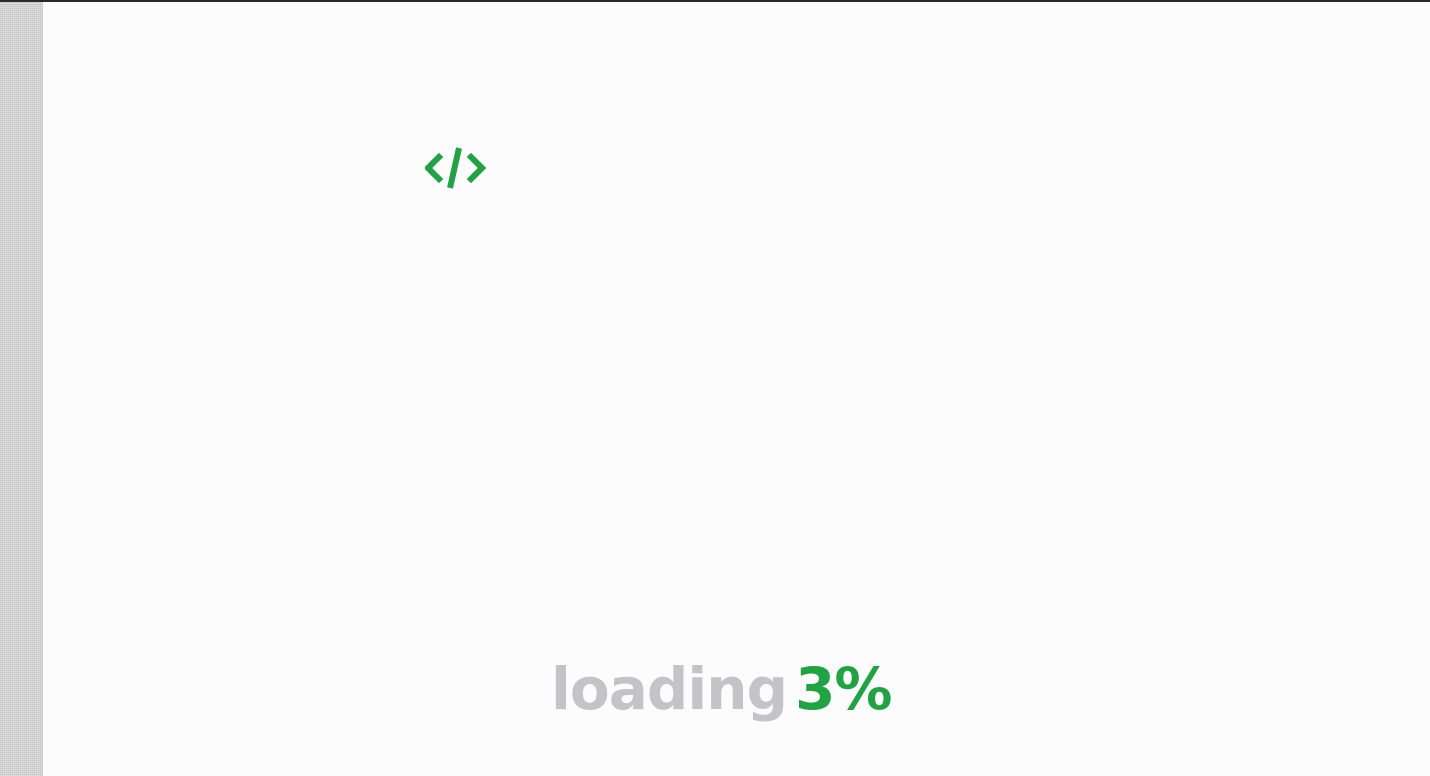 Image resolution: width=1430 pixels, height=776 pixels. Describe the element at coordinates (669, 689) in the screenshot. I see `loading-label: loading` at that location.